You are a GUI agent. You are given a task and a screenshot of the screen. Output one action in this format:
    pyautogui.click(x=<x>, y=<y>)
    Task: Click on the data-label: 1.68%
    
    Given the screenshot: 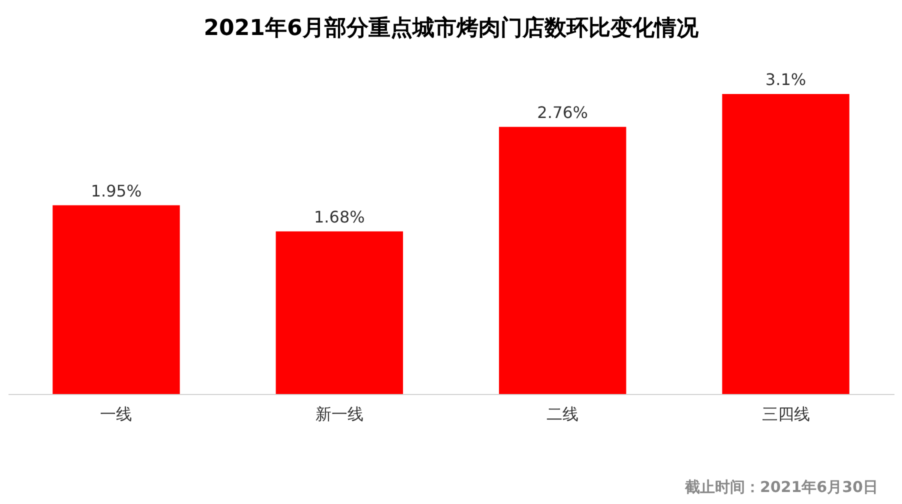 What is the action you would take?
    pyautogui.click(x=339, y=216)
    